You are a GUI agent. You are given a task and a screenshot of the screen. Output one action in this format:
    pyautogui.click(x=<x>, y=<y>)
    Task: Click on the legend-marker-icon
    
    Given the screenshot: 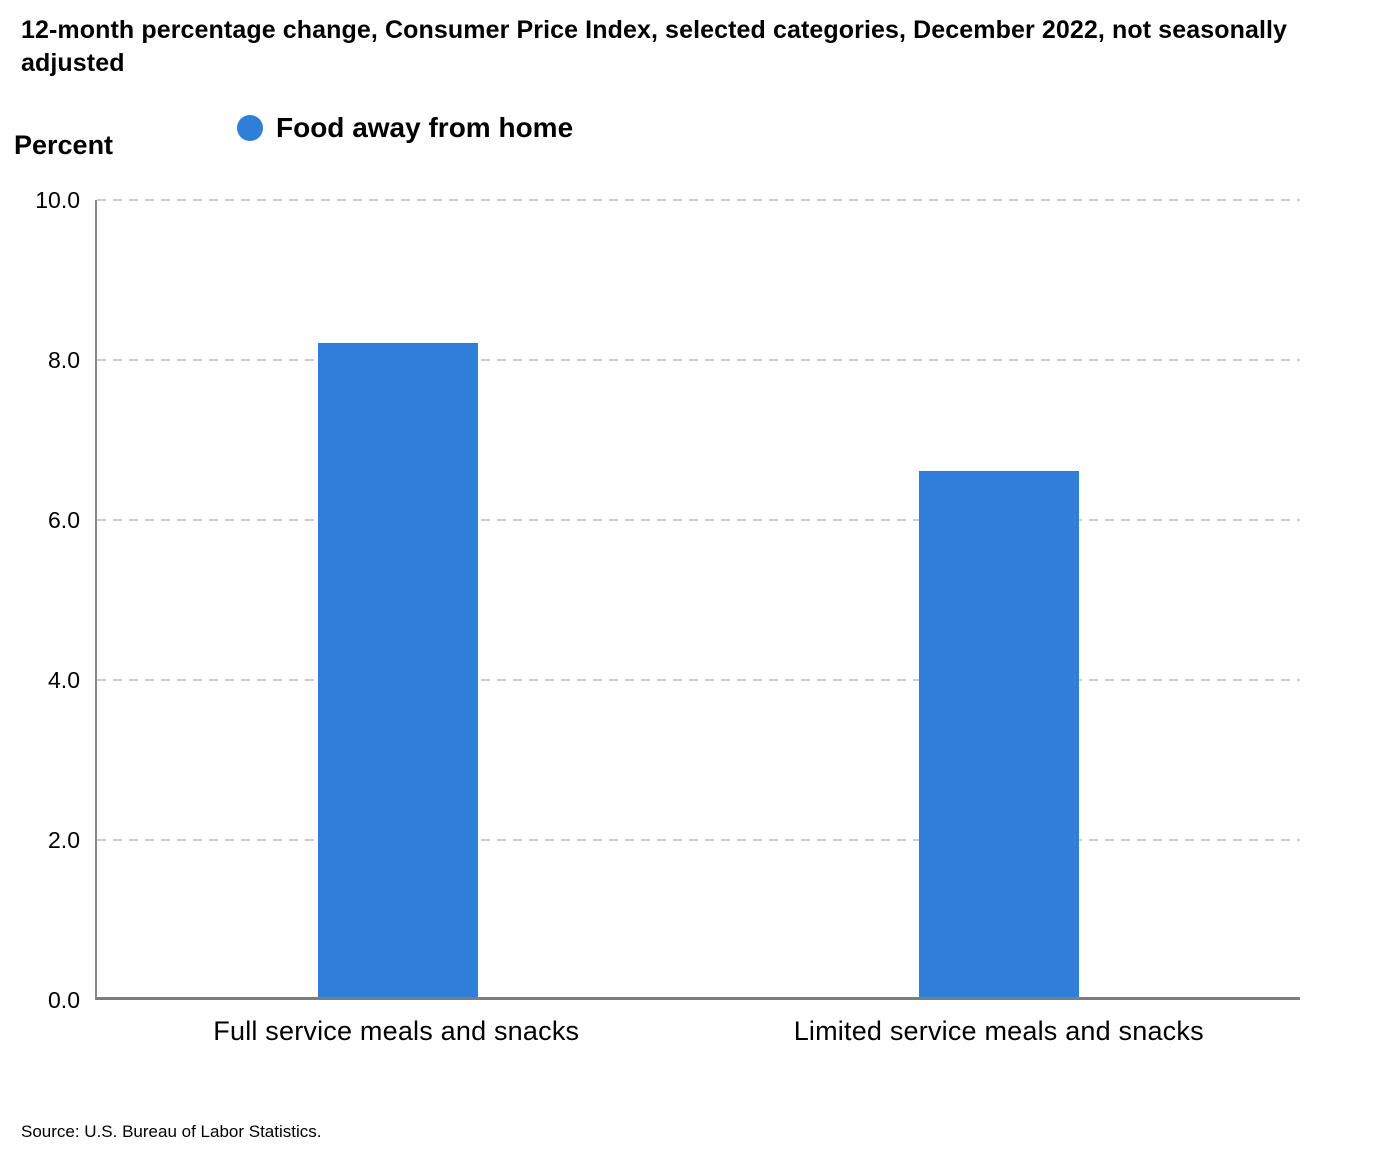 What is the action you would take?
    pyautogui.click(x=250, y=128)
    